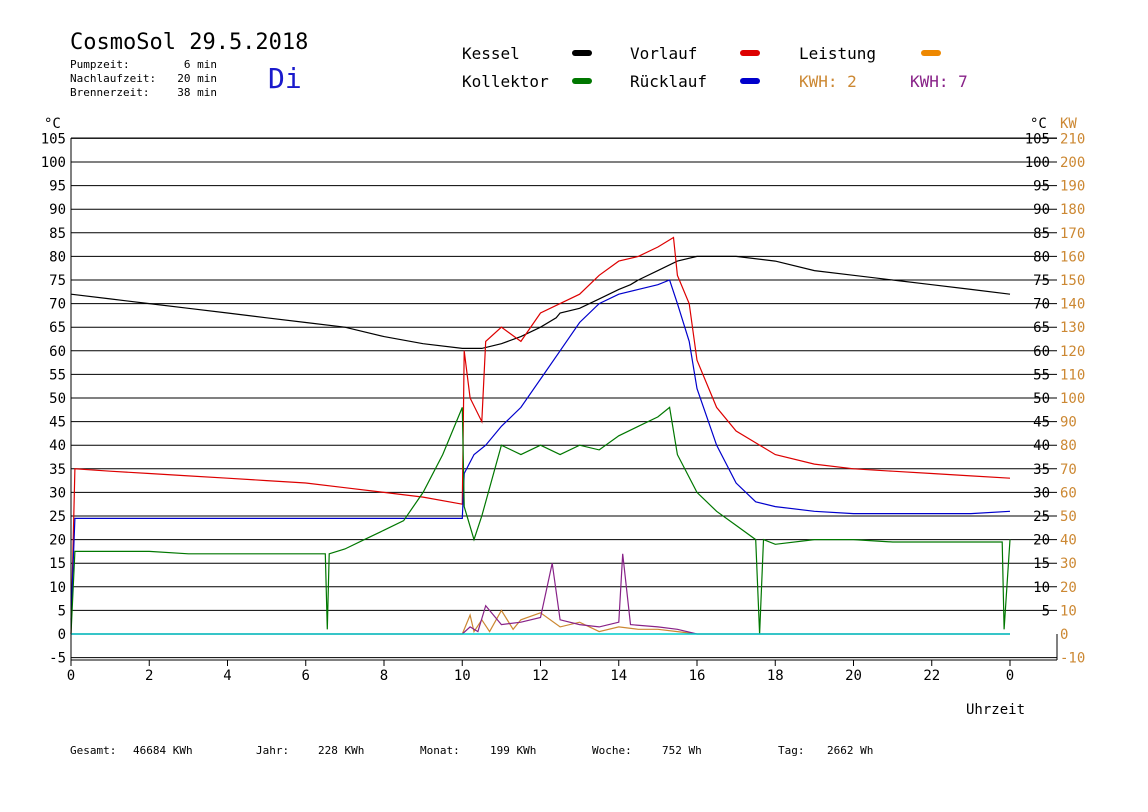 Image resolution: width=1148 pixels, height=812 pixels. What do you see at coordinates (197, 92) in the screenshot?
I see `brennerzeit-value: 38 min` at bounding box center [197, 92].